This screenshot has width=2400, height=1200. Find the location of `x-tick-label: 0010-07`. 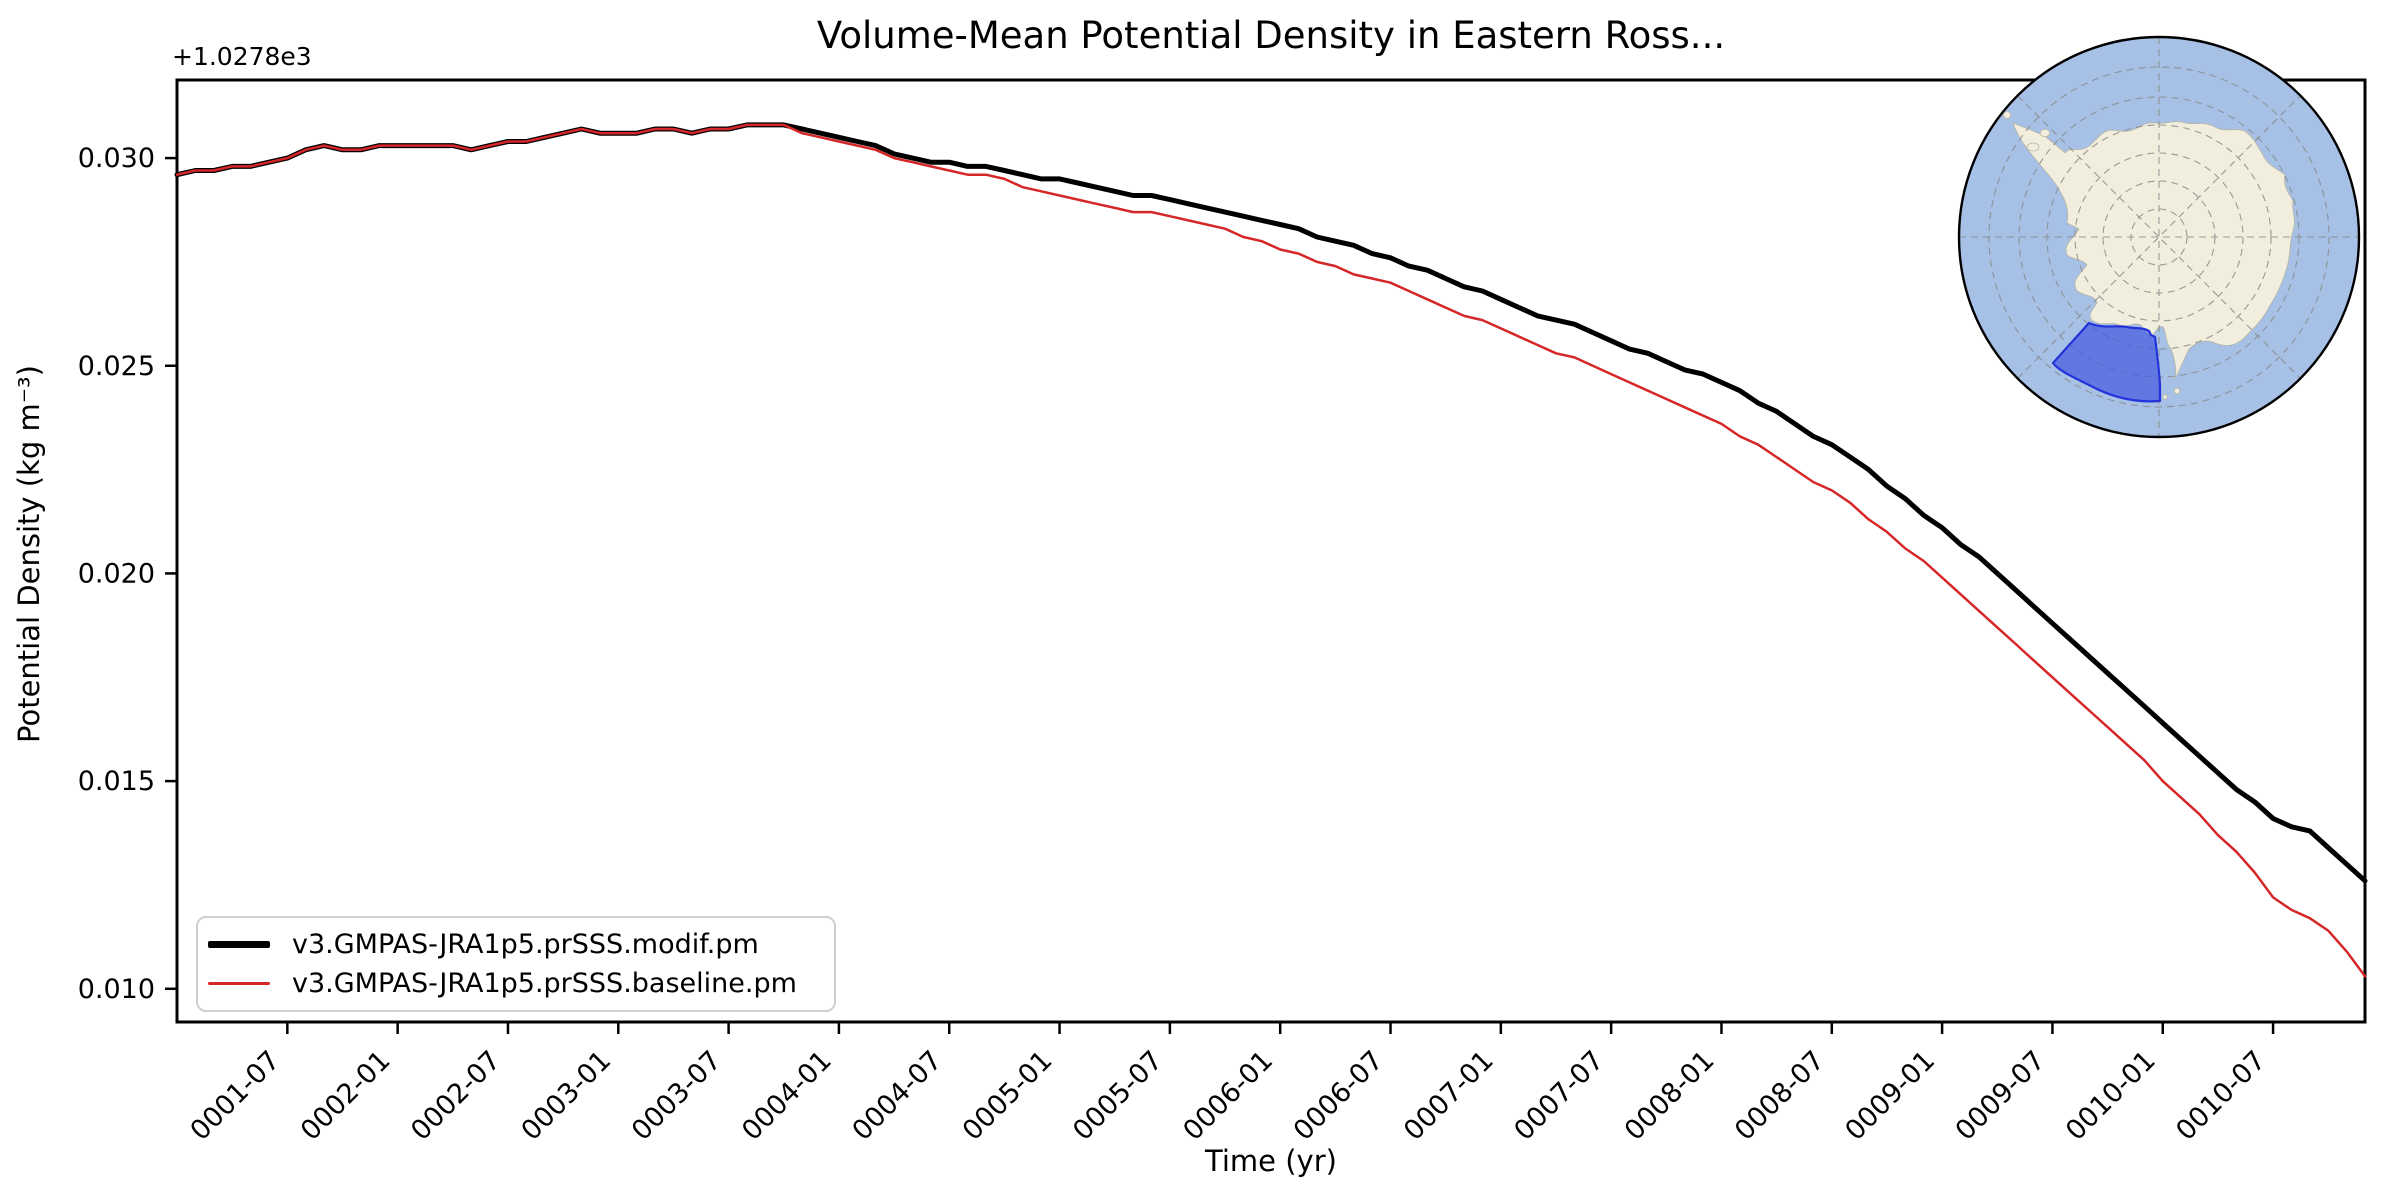

x-tick-label: 0010-07 is located at coordinates (2221, 1096).